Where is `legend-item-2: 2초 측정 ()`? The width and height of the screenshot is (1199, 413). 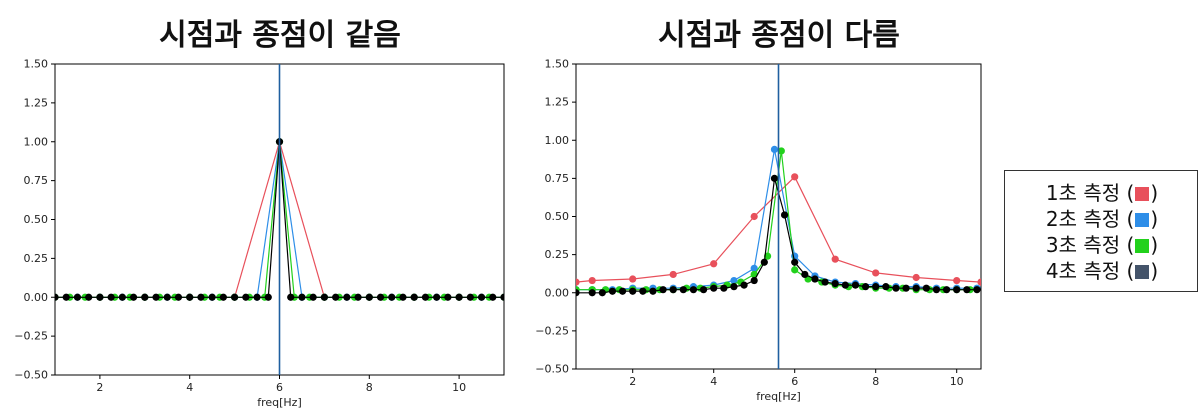
legend-item-2: 2초 측정 () is located at coordinates (1102, 219).